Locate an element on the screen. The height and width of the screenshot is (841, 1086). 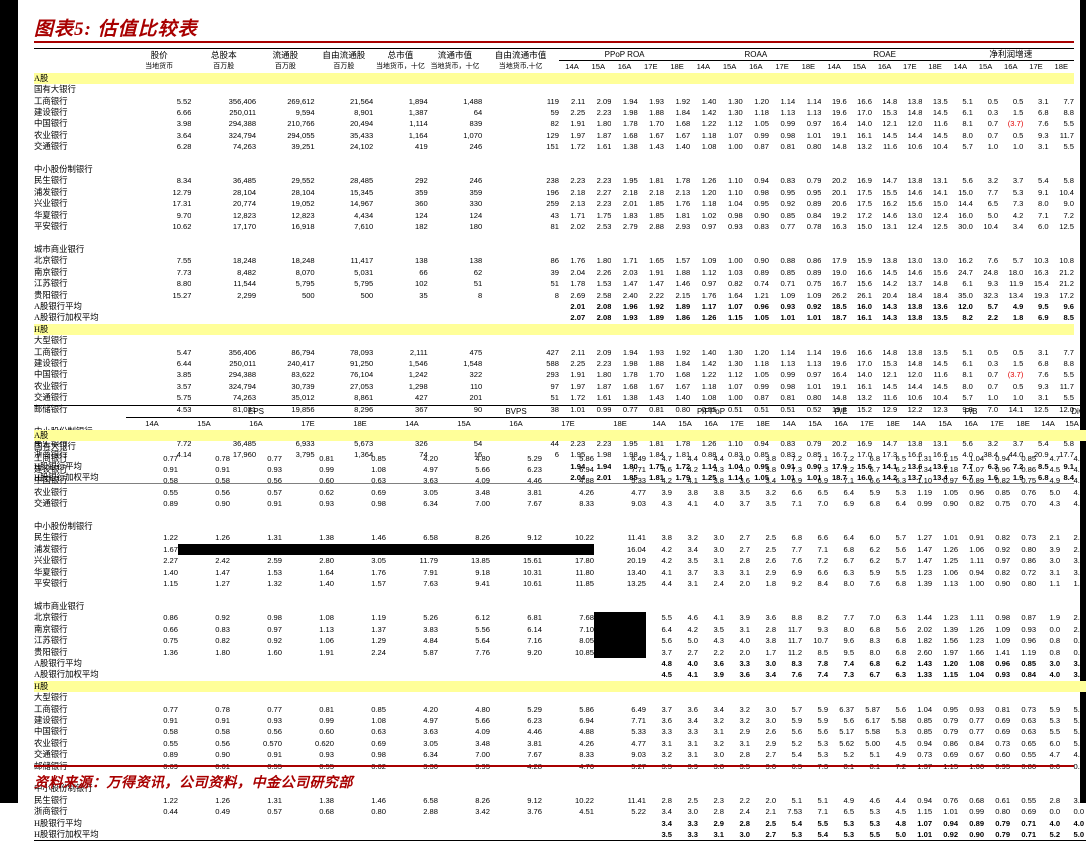
pe-cell-4: 6.8 is located at coordinates (901, 641).